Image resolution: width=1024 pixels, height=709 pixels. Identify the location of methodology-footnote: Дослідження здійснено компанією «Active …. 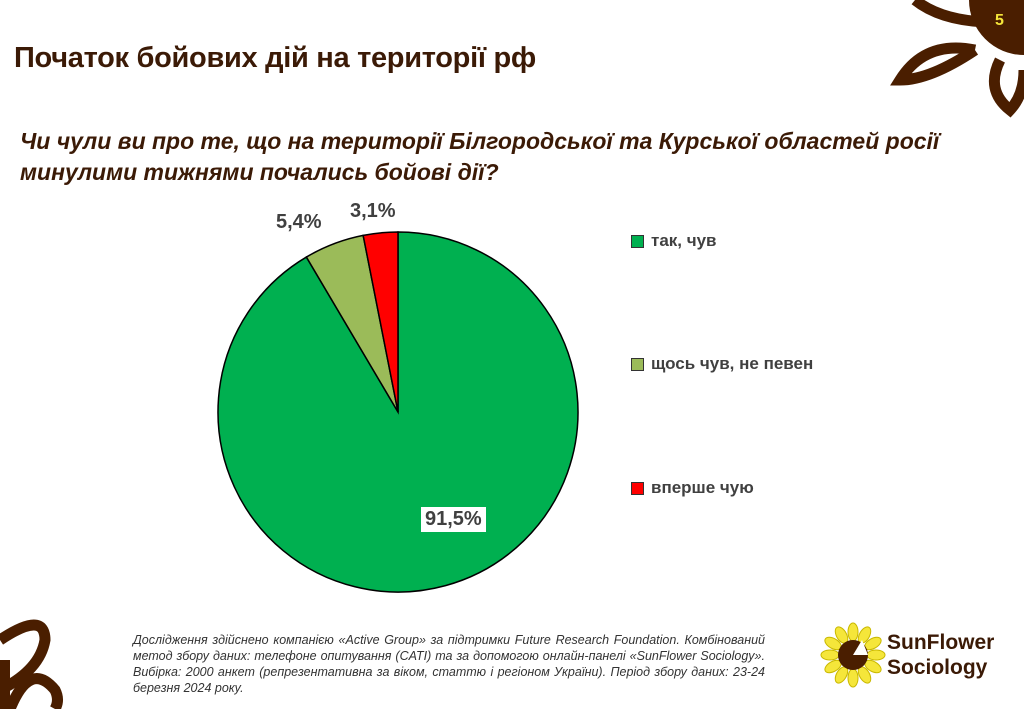
(449, 664).